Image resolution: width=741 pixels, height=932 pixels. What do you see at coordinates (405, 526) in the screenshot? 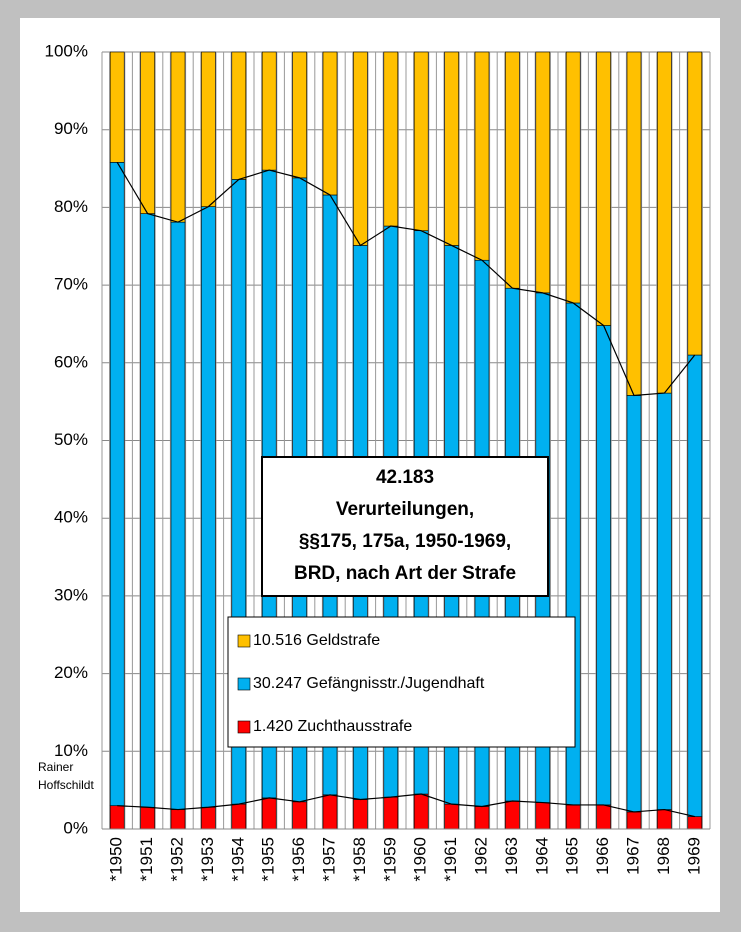
I see `title-box` at bounding box center [405, 526].